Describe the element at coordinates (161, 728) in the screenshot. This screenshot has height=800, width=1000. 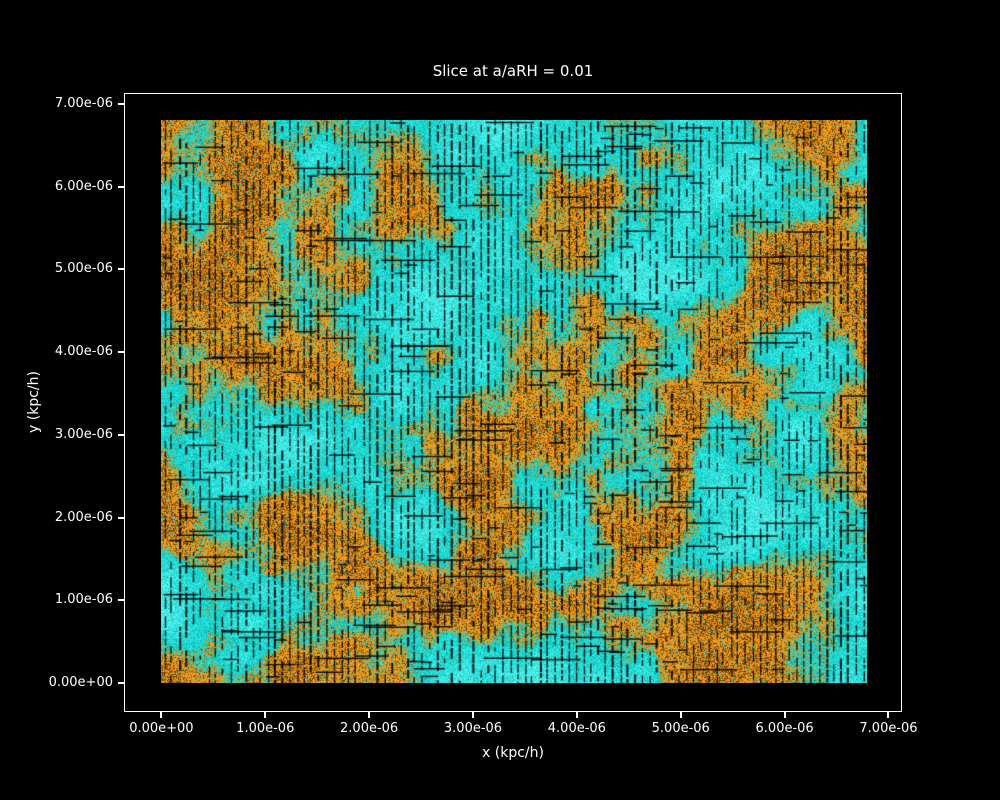
I see `x-tick-label: 0.00e+00` at that location.